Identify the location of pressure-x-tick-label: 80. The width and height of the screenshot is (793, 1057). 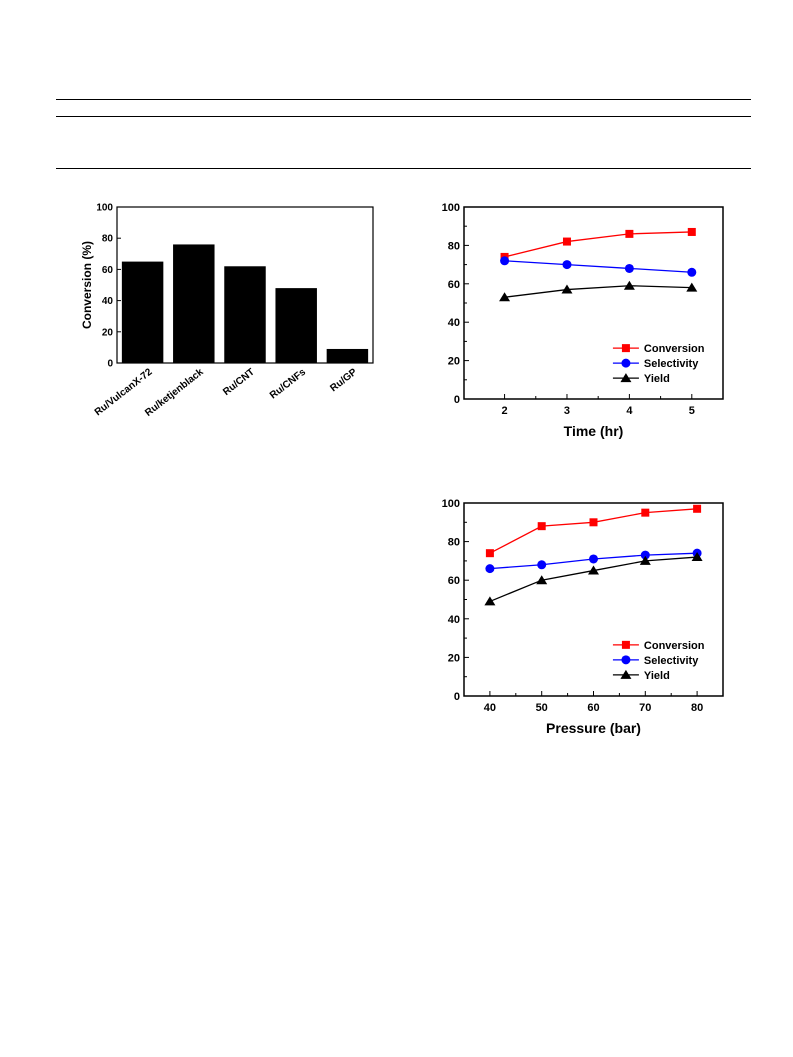
(697, 708).